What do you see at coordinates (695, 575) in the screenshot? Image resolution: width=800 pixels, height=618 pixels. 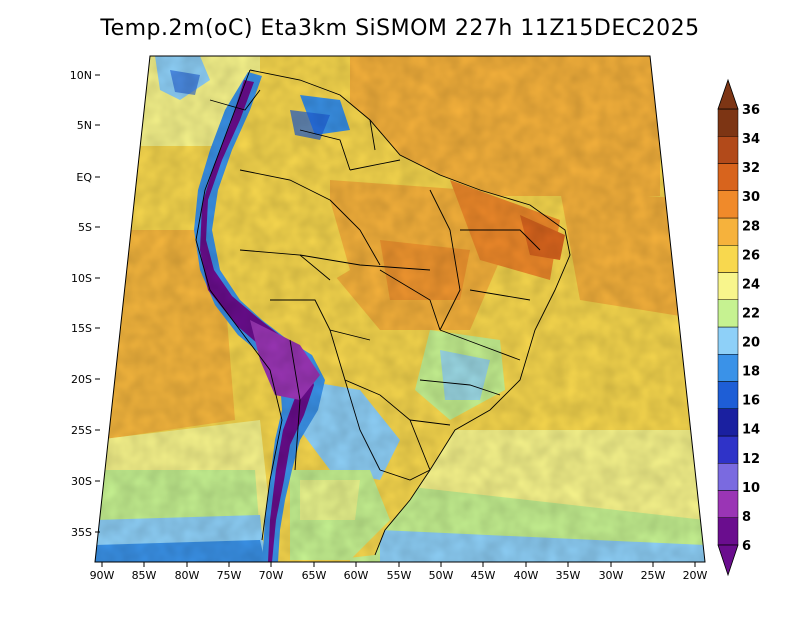 I see `lon-label: 20W` at bounding box center [695, 575].